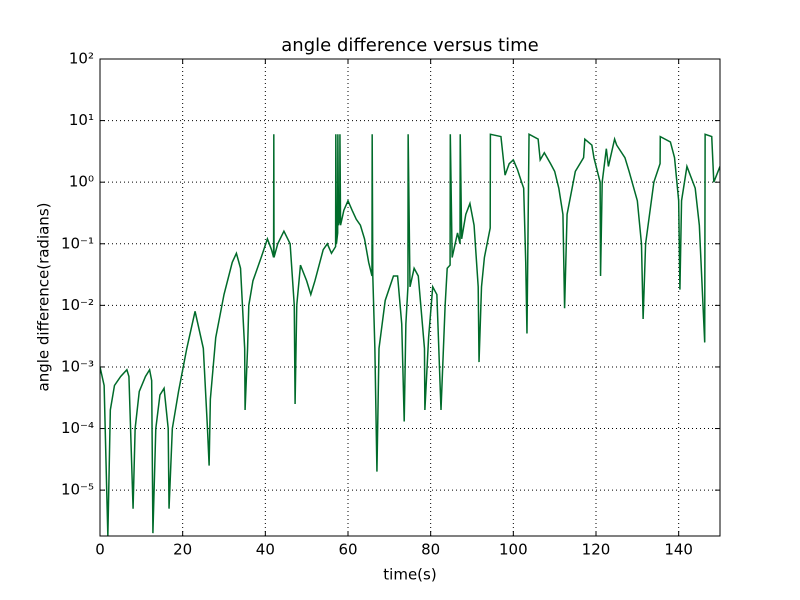 The width and height of the screenshot is (800, 600). Describe the element at coordinates (347, 550) in the screenshot. I see `x-tick-label: 60` at that location.